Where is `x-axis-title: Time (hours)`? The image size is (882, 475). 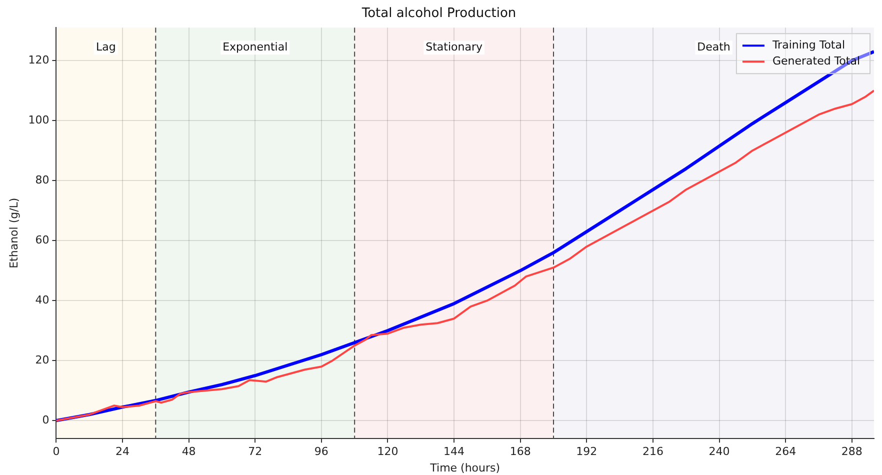 x-axis-title: Time (hours) is located at coordinates (464, 467).